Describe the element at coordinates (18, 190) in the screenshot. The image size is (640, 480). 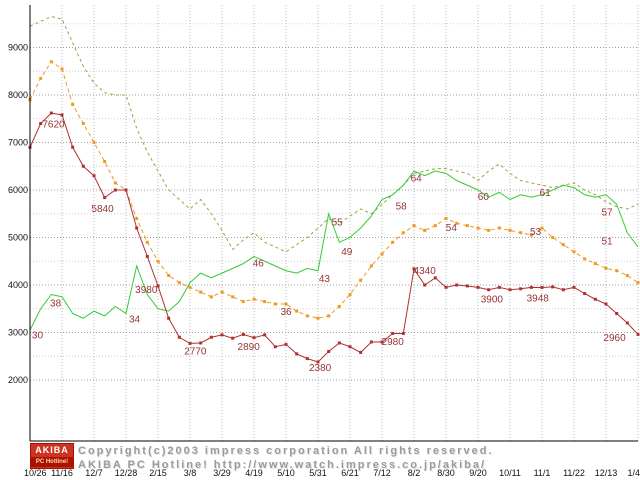
I see `y-axis-label: 6000` at that location.